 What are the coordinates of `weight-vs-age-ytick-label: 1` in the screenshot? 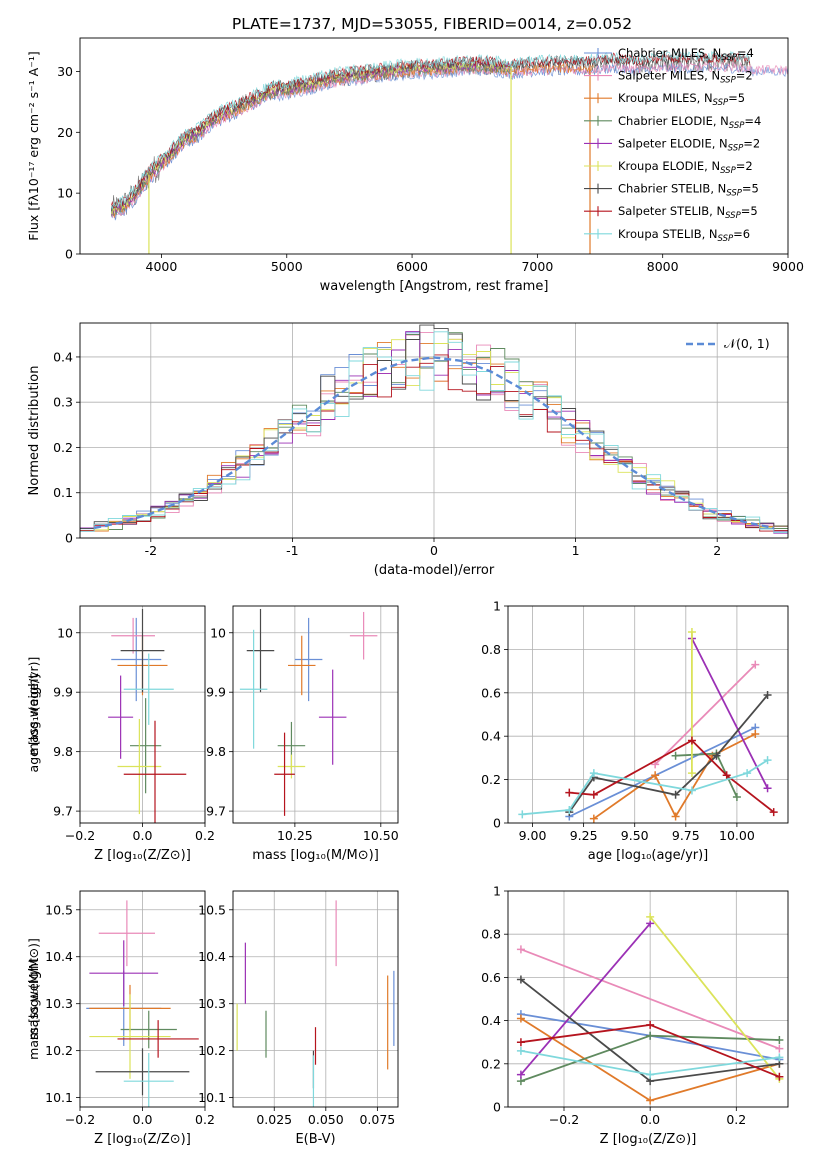 It's located at (497, 606).